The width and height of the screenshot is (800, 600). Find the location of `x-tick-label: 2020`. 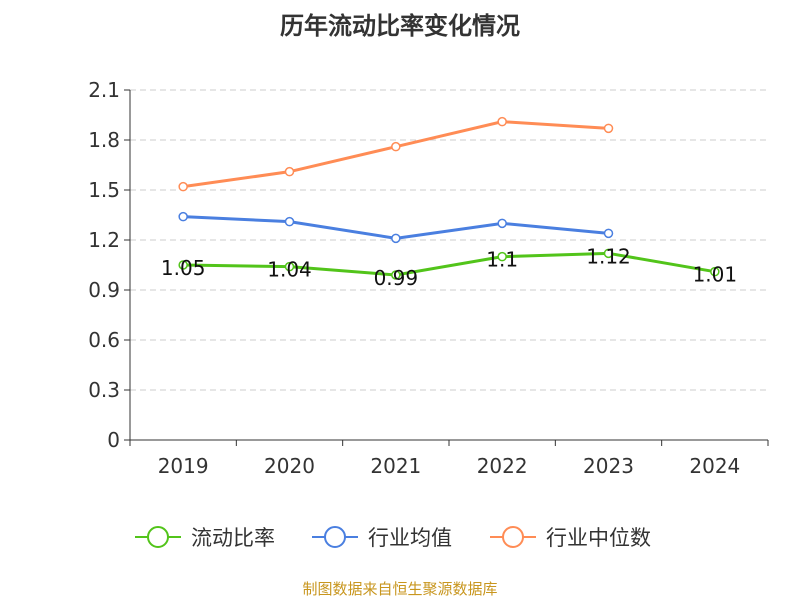

x-tick-label: 2020 is located at coordinates (289, 466).